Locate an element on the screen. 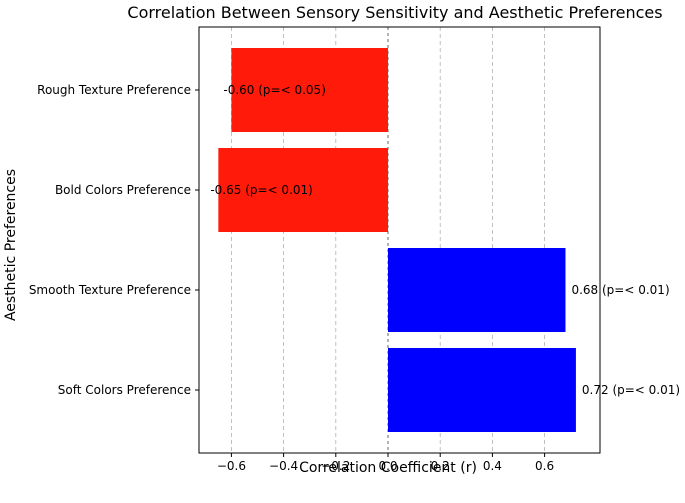 The image size is (685, 503). data-label: 0.72 (p=< 0.01) is located at coordinates (631, 390).